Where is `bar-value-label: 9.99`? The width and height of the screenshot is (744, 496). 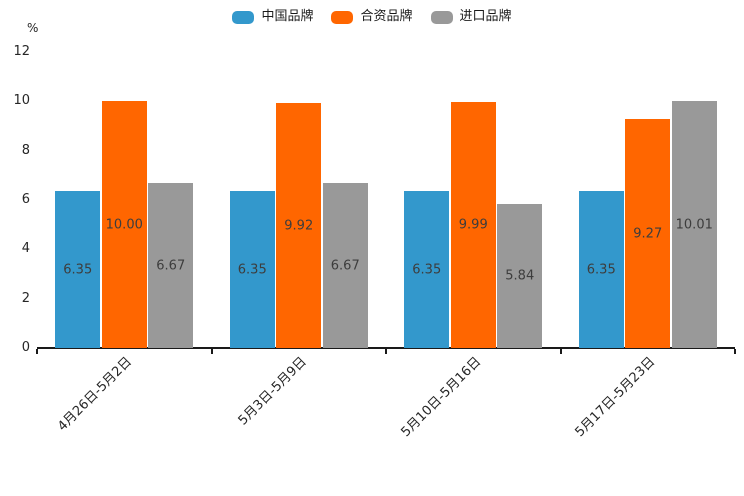 bar-value-label: 9.99 is located at coordinates (473, 225).